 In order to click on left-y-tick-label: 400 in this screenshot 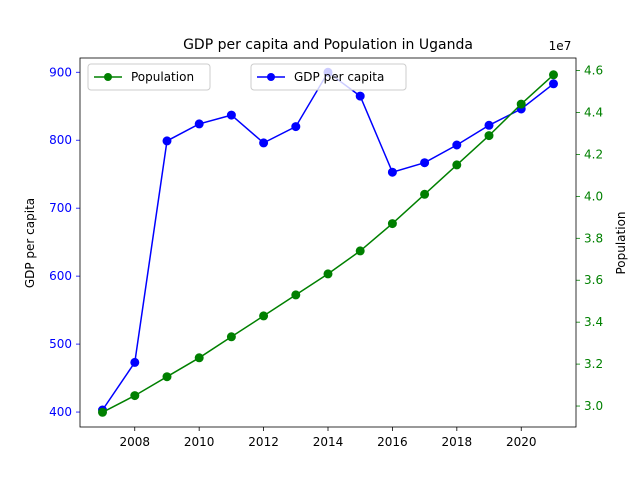, I will do `click(60, 412)`.